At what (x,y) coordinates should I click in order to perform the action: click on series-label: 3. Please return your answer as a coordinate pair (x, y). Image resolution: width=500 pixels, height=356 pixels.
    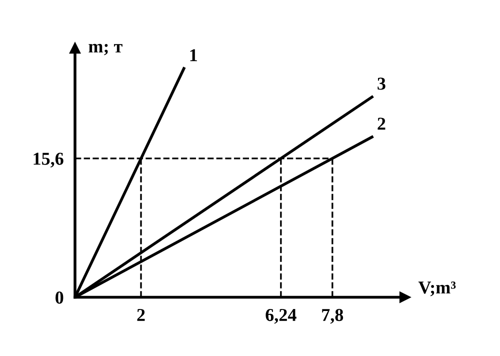
    Looking at the image, I should click on (382, 84).